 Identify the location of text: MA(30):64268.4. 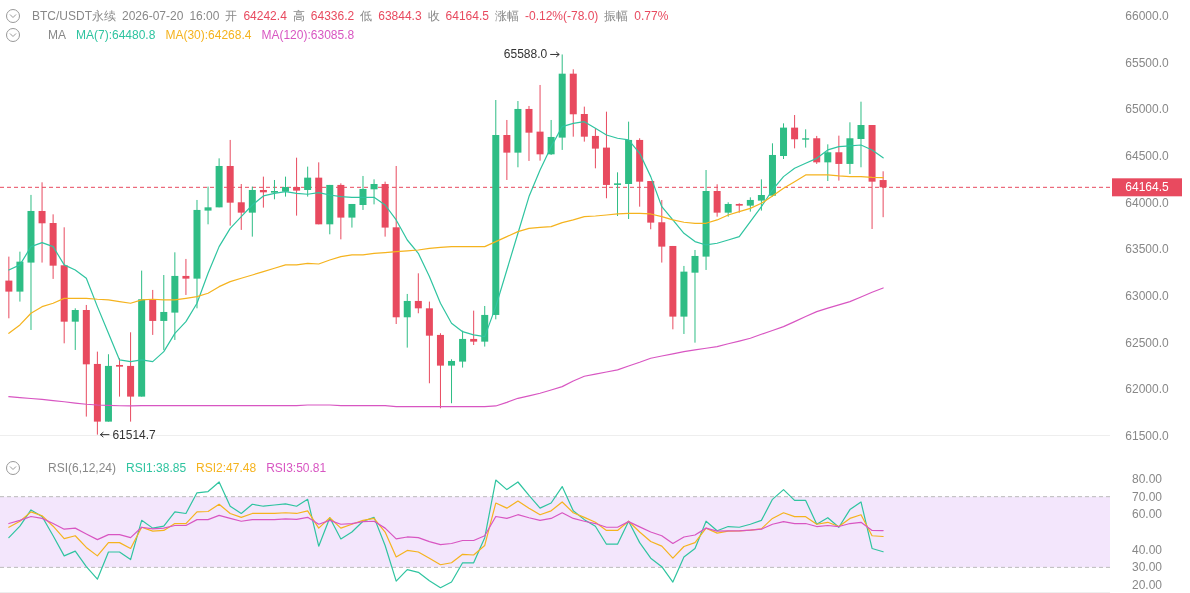
(208, 35).